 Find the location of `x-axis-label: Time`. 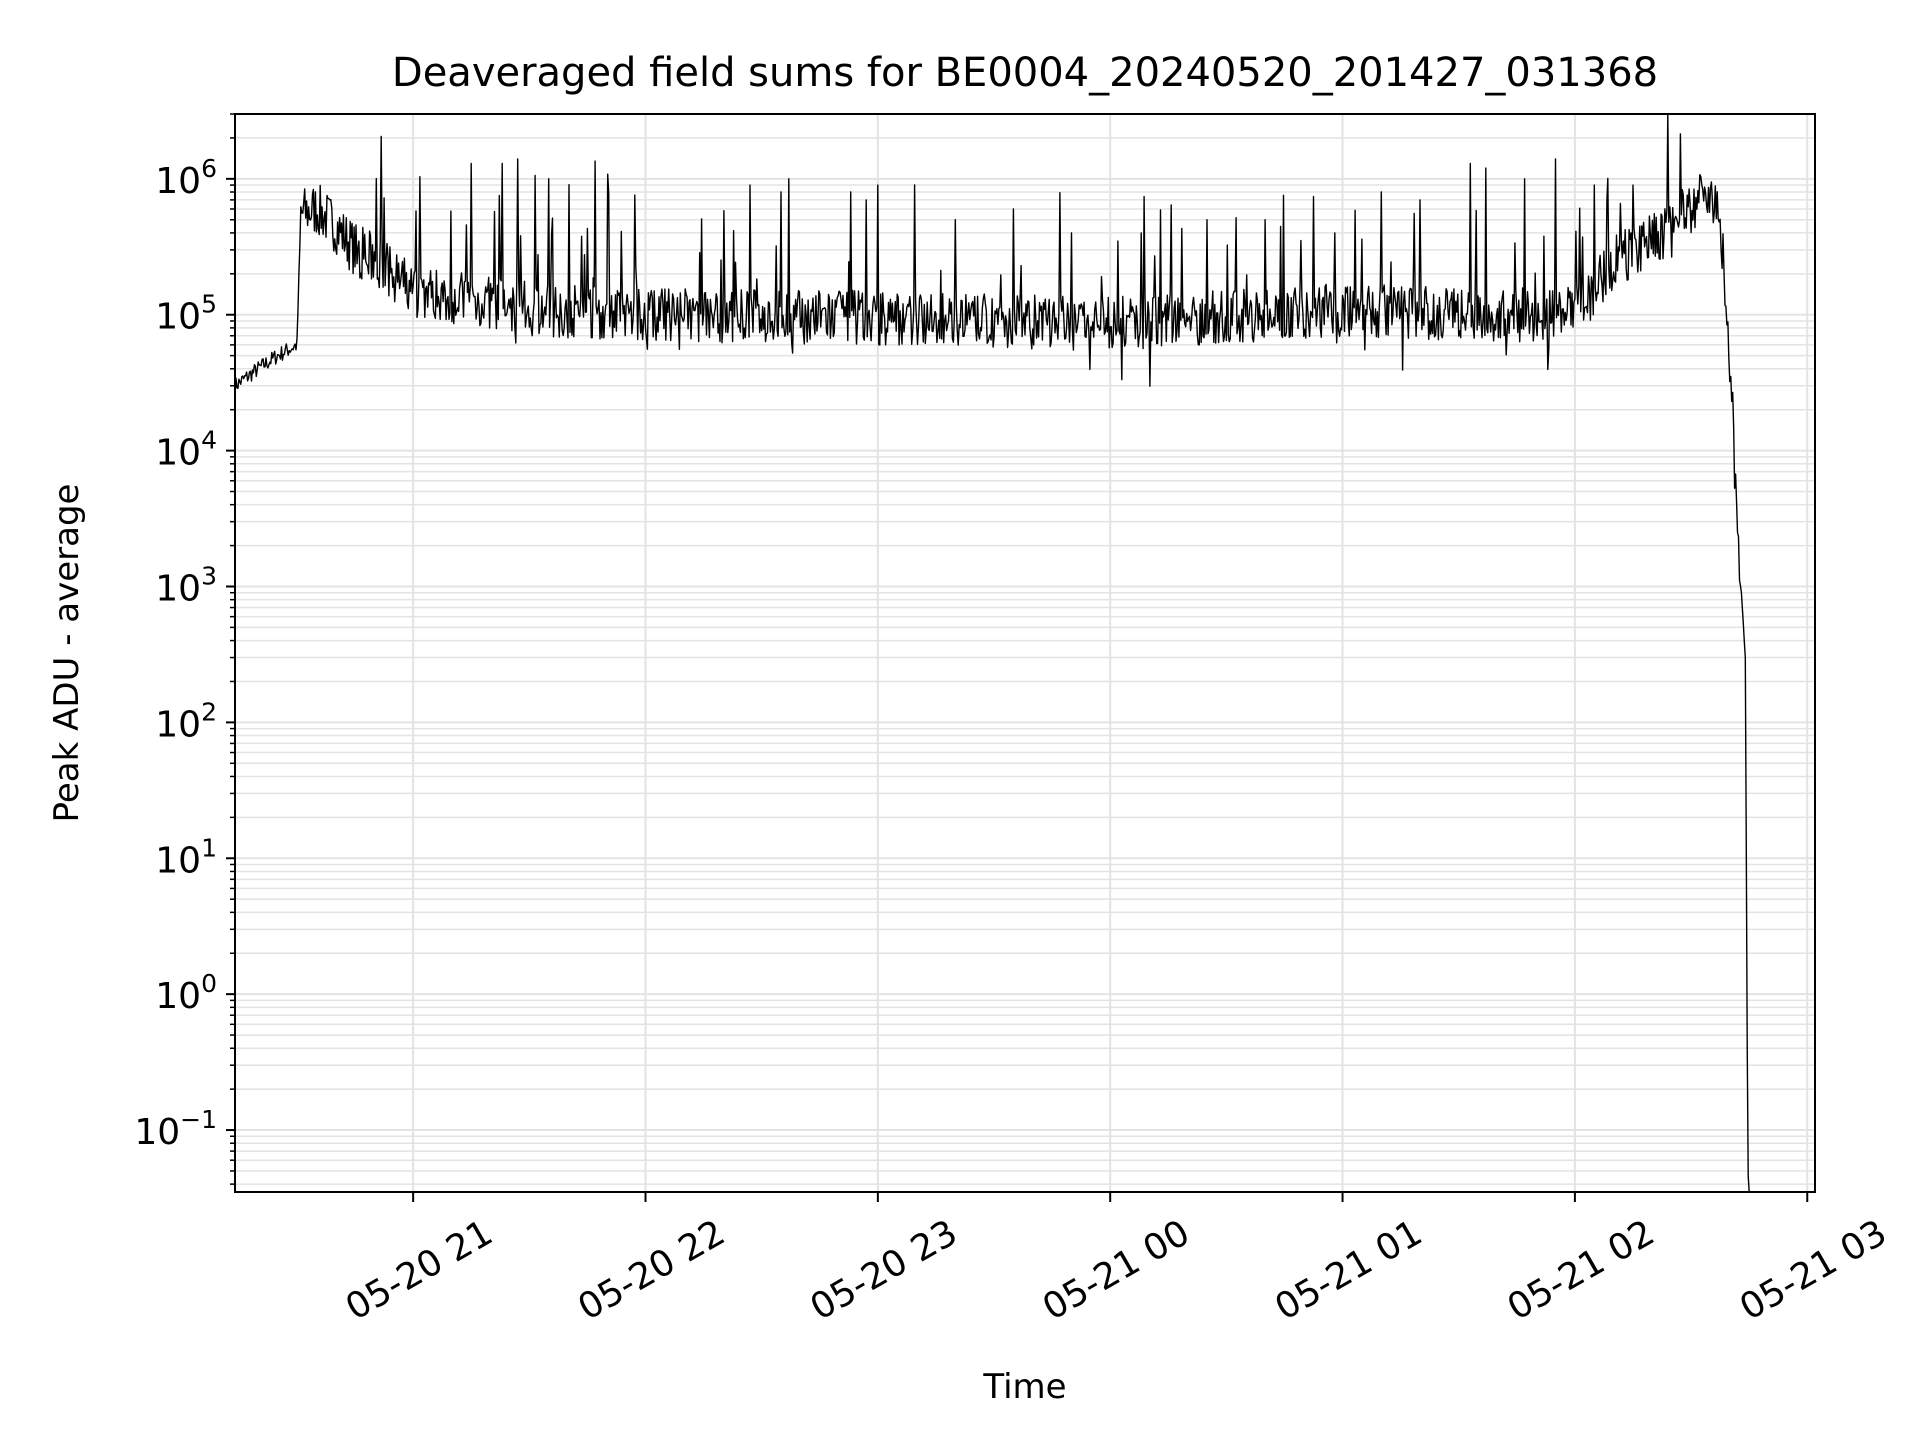

x-axis-label: Time is located at coordinates (1024, 1387).